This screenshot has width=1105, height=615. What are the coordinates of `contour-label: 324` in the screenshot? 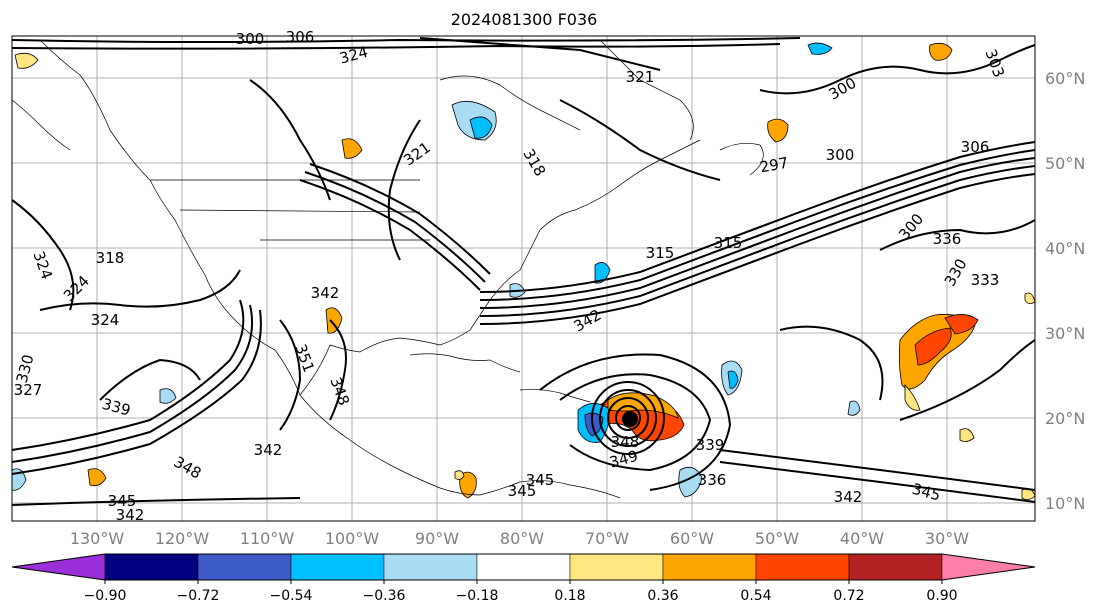 It's located at (105, 320).